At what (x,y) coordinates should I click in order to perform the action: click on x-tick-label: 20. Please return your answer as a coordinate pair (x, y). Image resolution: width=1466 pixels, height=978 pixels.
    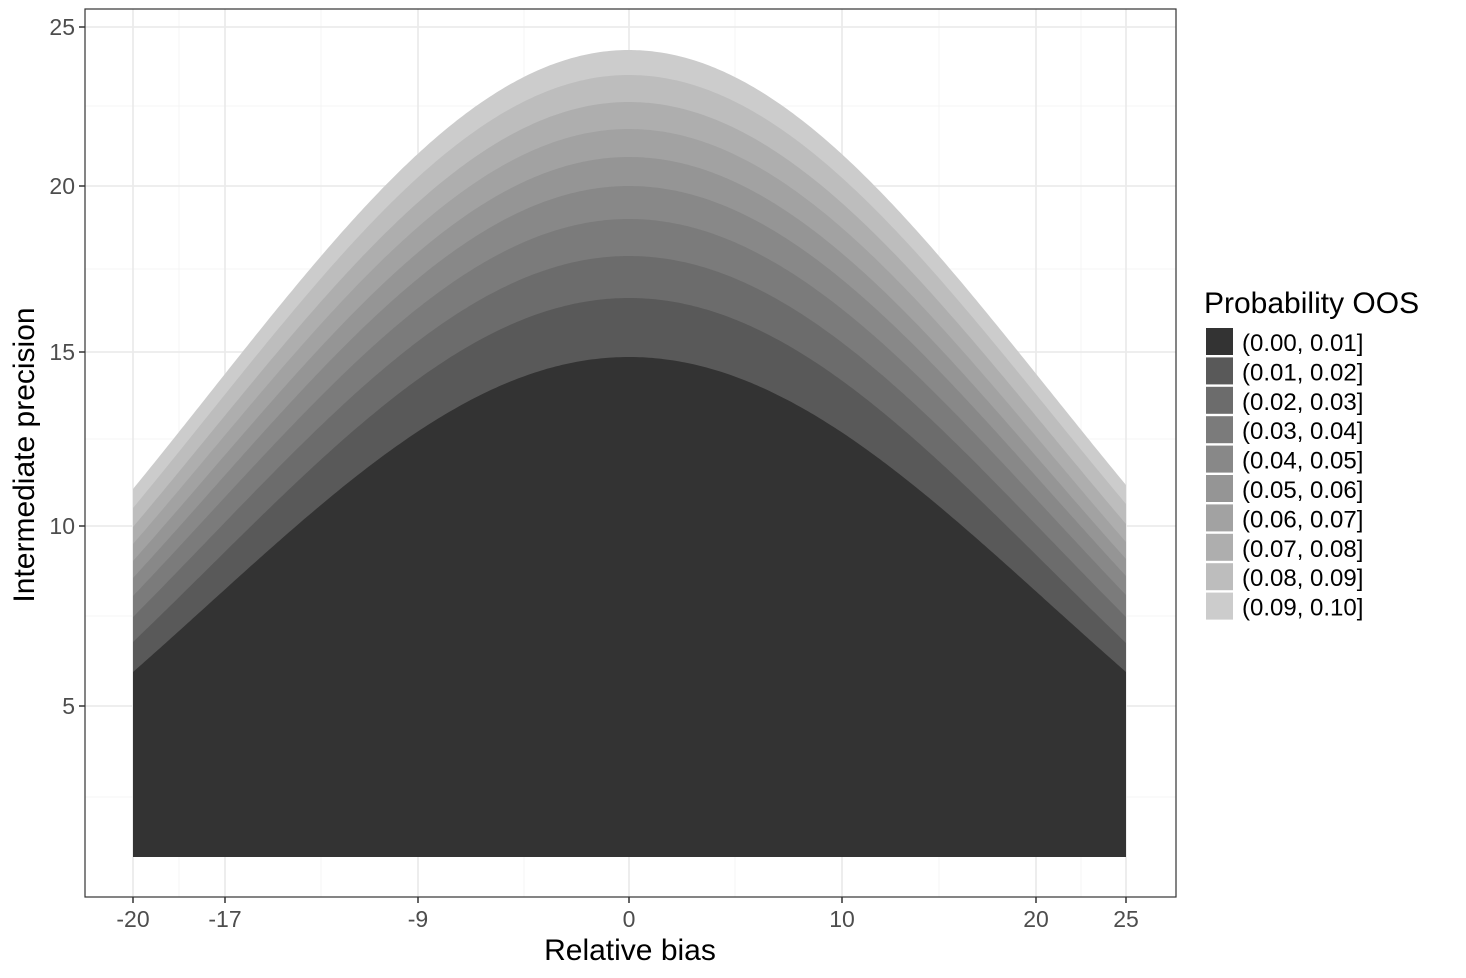
    Looking at the image, I should click on (1036, 919).